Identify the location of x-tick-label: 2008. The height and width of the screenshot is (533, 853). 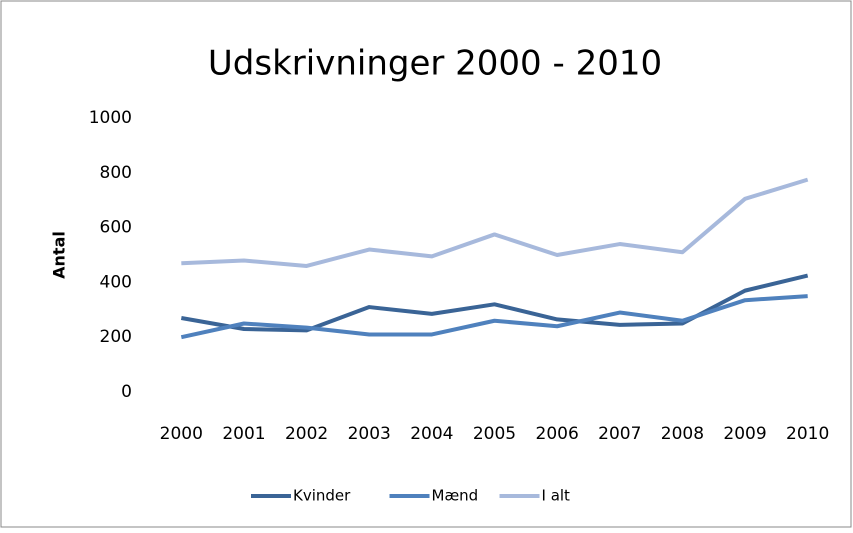
(682, 434).